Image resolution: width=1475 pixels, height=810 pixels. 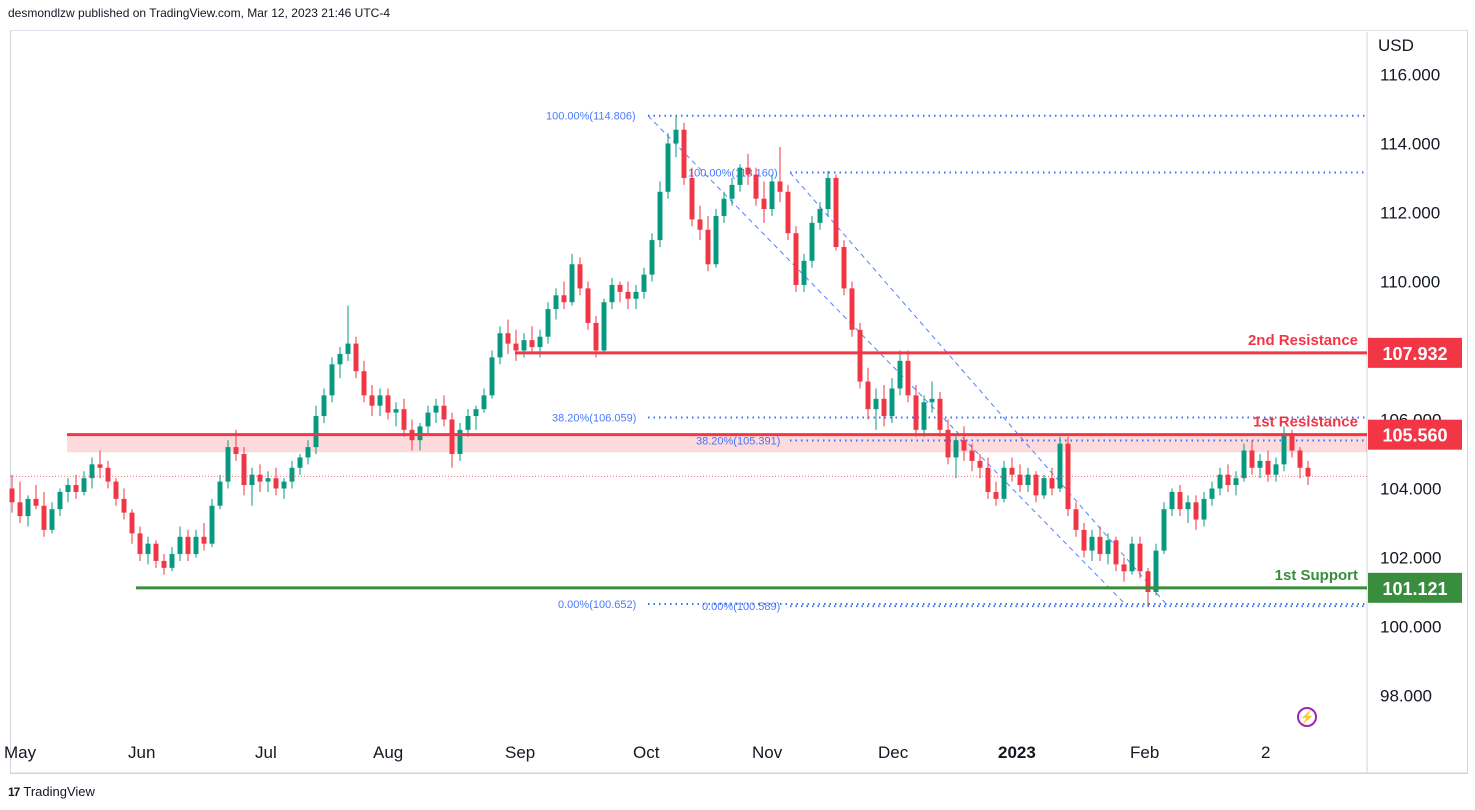 What do you see at coordinates (736, 758) in the screenshot?
I see `time-axis: May Jun Jul Aug Sep Oct Nov Dec 2023 Feb 2` at bounding box center [736, 758].